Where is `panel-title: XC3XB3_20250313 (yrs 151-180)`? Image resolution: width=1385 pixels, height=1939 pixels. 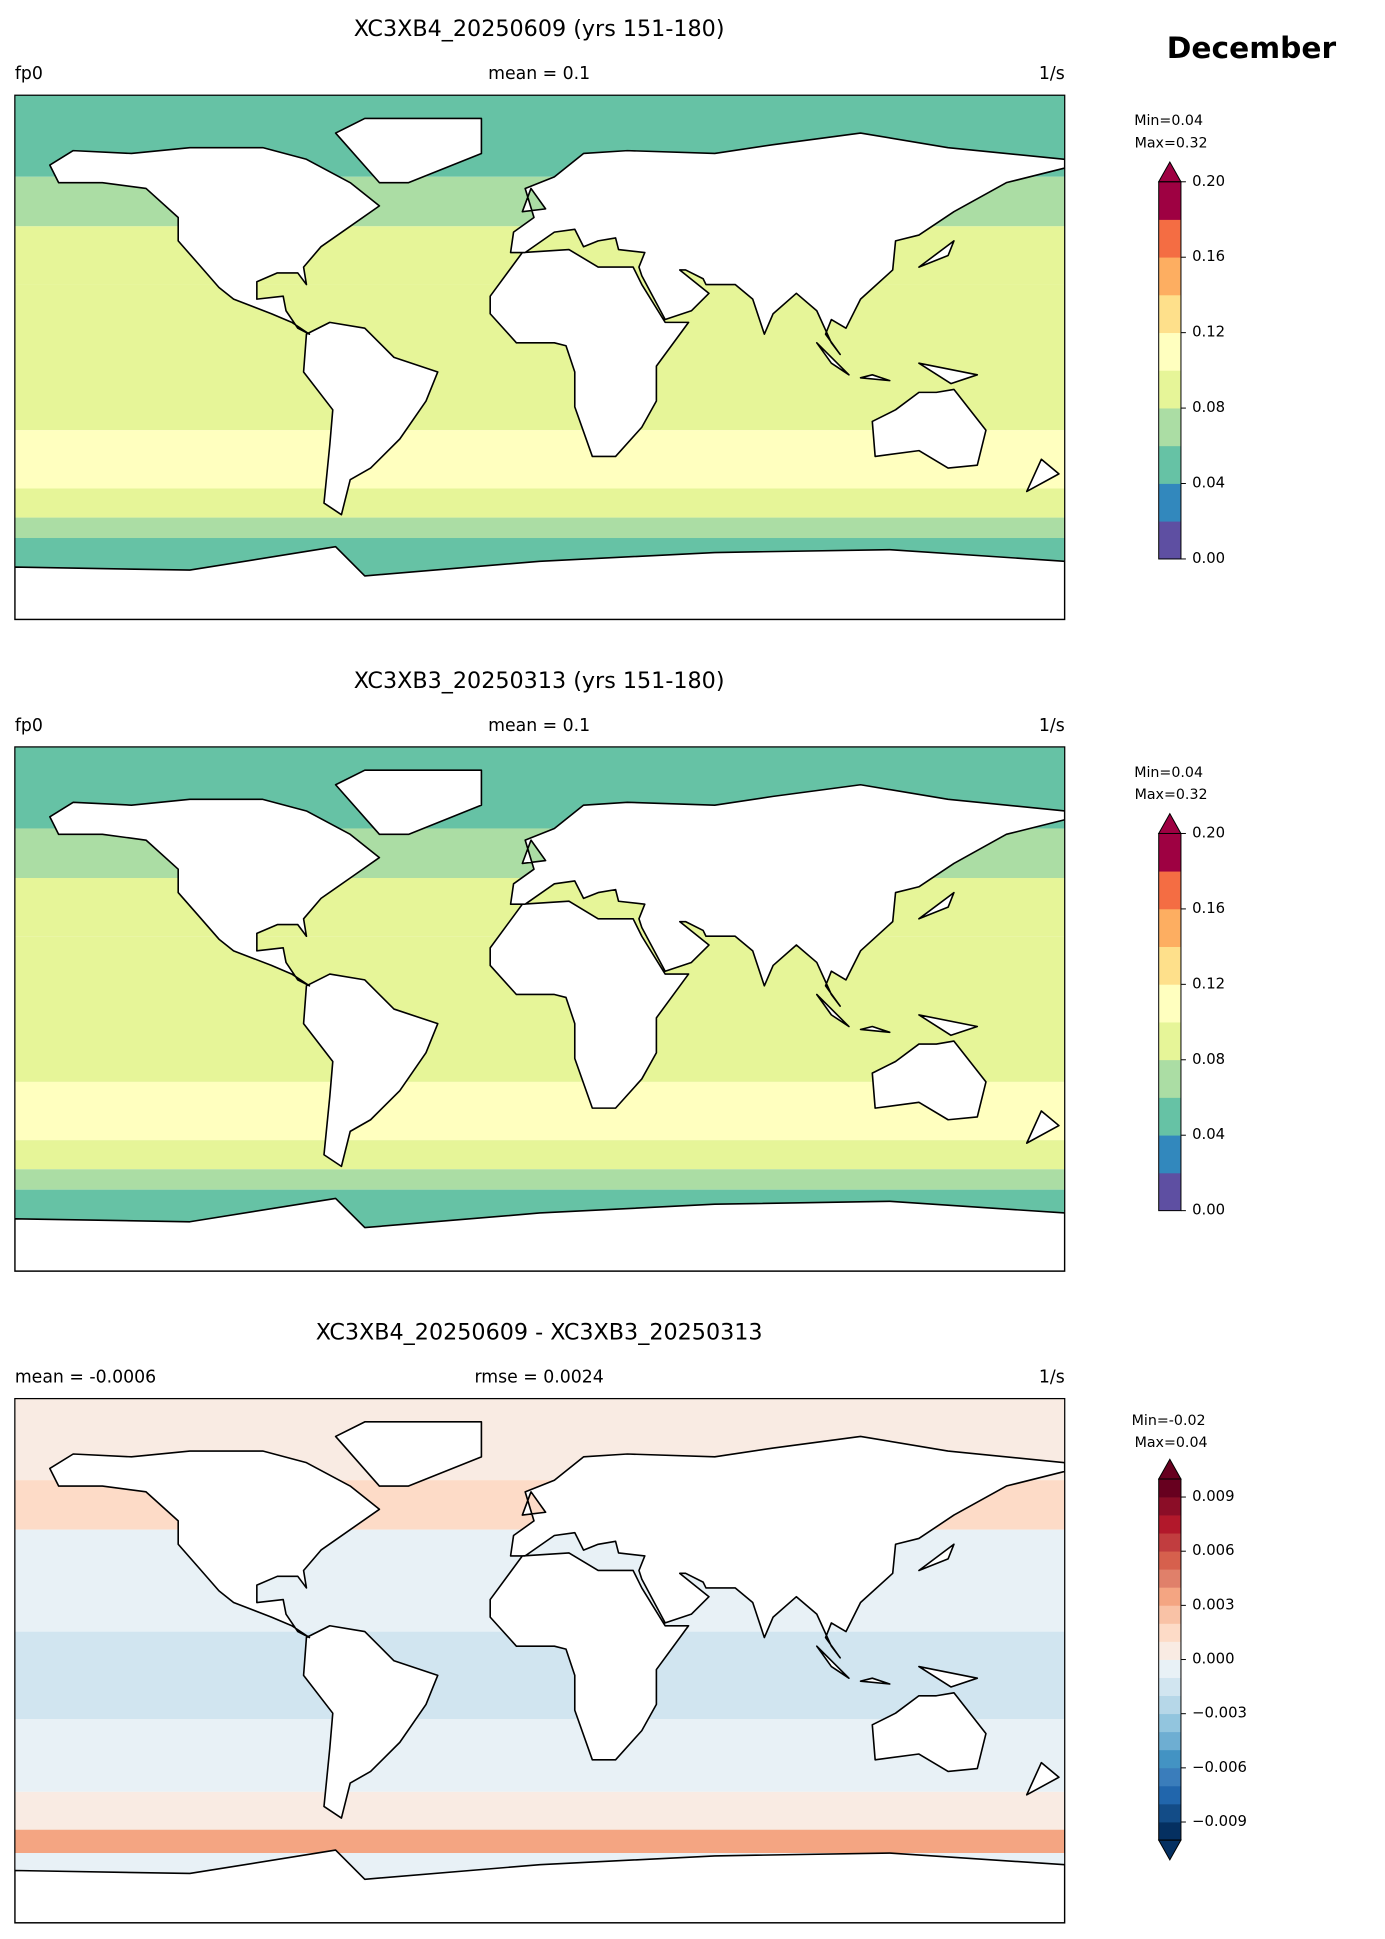
panel-title: XC3XB3_20250313 (yrs 151-180) is located at coordinates (539, 681).